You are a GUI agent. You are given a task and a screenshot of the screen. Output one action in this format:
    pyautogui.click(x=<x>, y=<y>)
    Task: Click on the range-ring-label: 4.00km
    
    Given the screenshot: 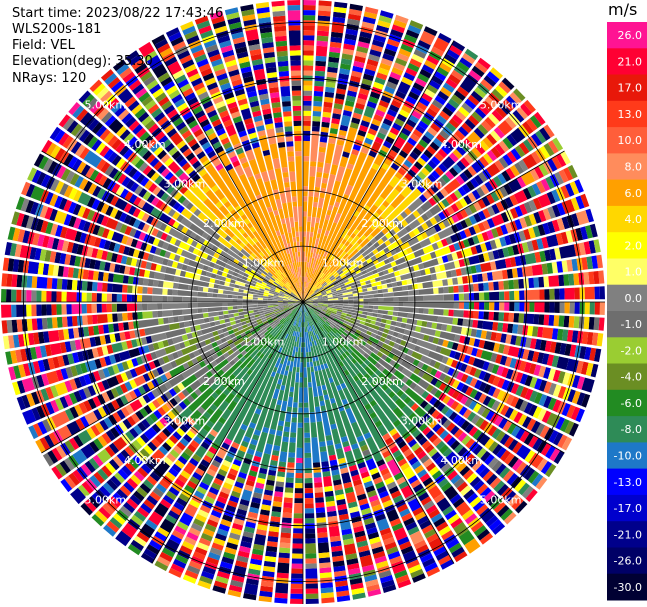 What is the action you would take?
    pyautogui.click(x=461, y=144)
    